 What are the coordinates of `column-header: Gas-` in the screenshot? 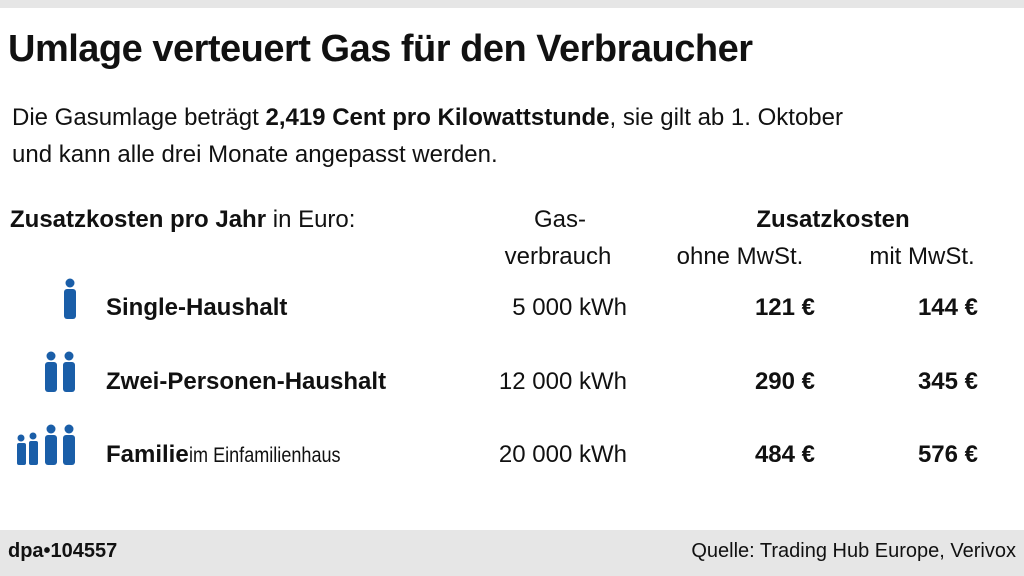 It's located at (559, 219).